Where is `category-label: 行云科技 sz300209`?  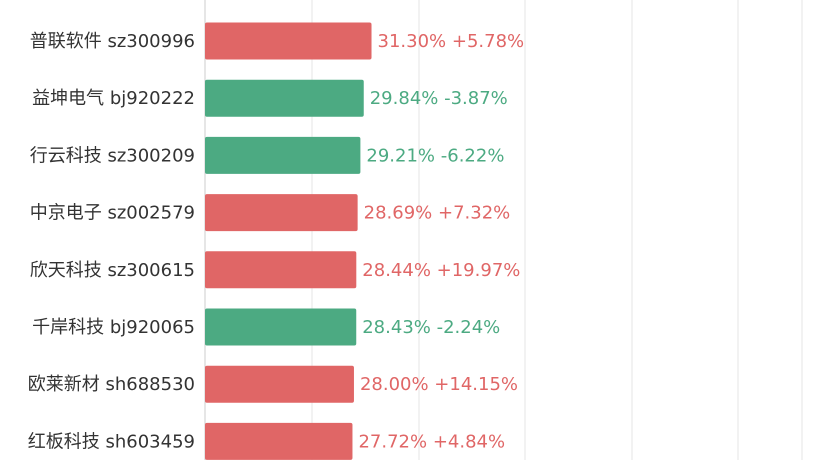 category-label: 行云科技 sz300209 is located at coordinates (112, 155).